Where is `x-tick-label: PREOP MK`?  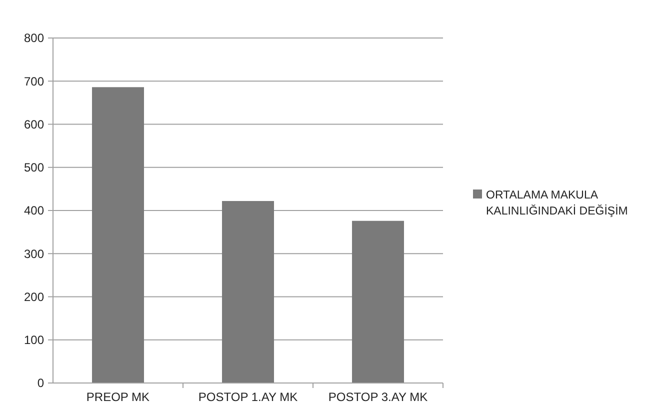
x-tick-label: PREOP MK is located at coordinates (118, 397).